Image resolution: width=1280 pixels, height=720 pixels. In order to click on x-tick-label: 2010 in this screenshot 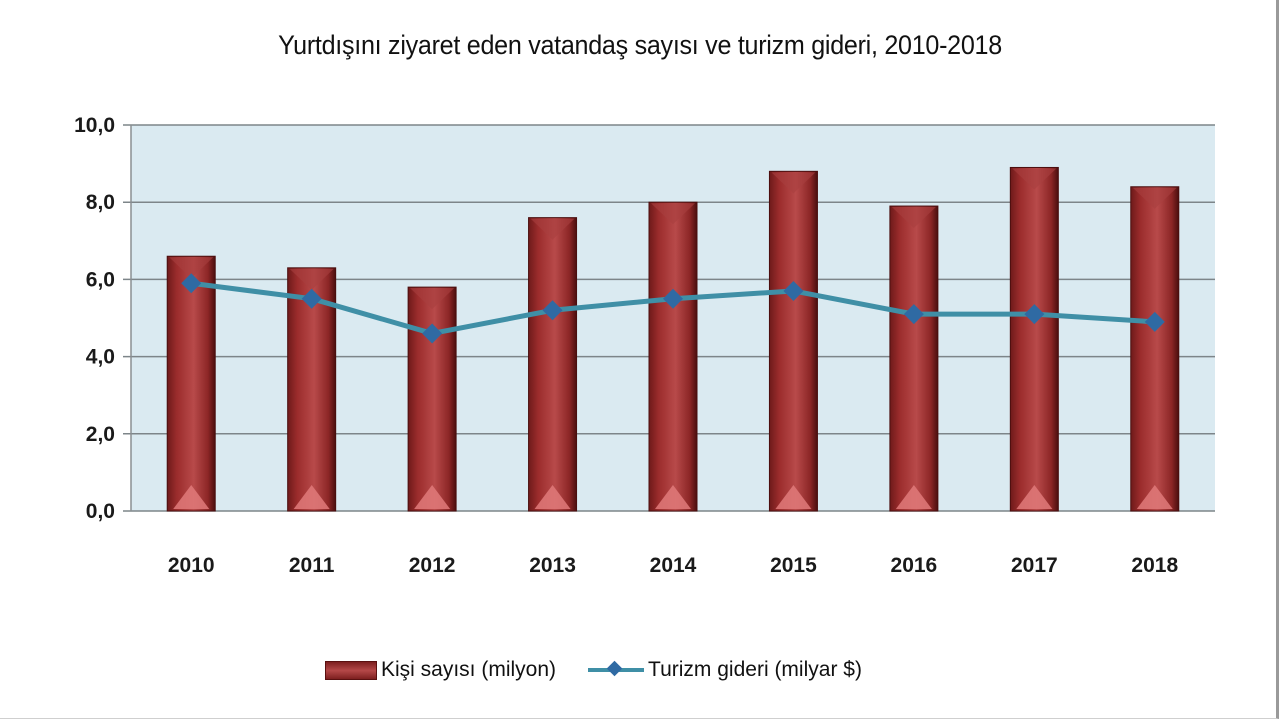, I will do `click(191, 565)`.